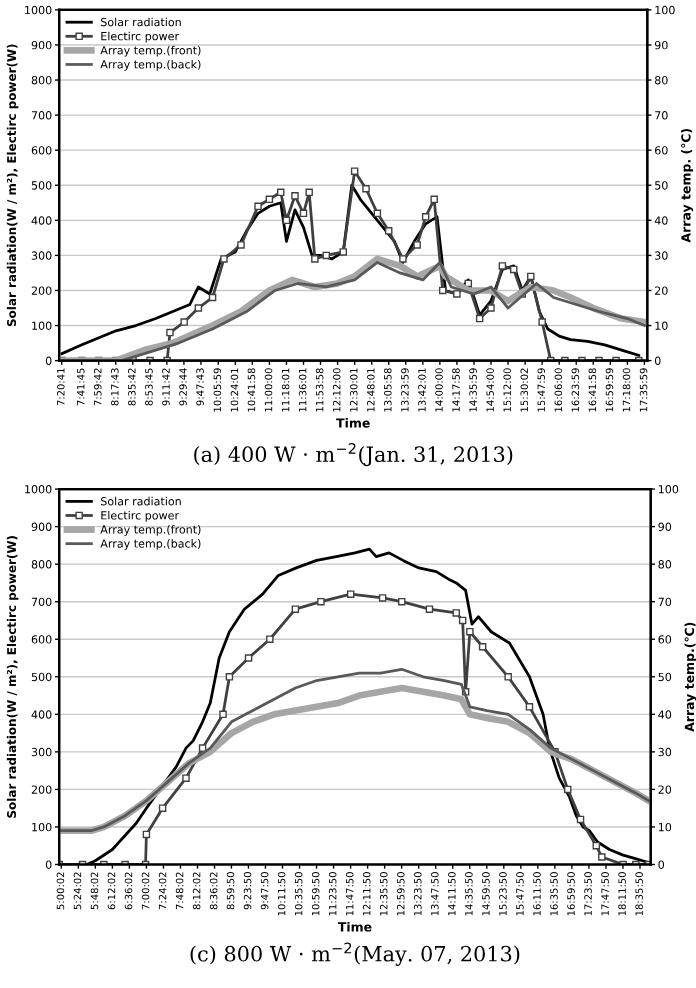  Describe the element at coordinates (355, 954) in the screenshot. I see `text: (c) 800 W · m$^{−2}$(May. 07, 2013)` at that location.